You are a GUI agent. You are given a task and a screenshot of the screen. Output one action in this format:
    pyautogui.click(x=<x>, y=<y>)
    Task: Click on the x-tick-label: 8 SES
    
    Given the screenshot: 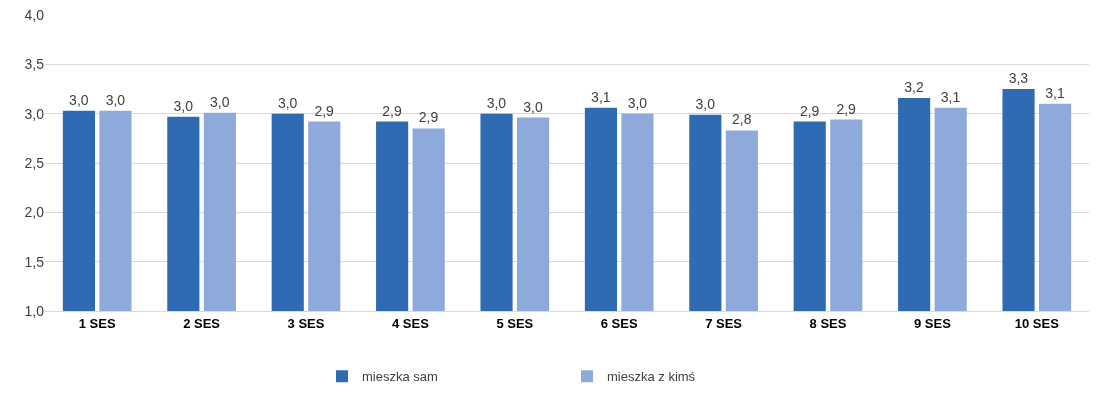 What is the action you would take?
    pyautogui.click(x=828, y=323)
    